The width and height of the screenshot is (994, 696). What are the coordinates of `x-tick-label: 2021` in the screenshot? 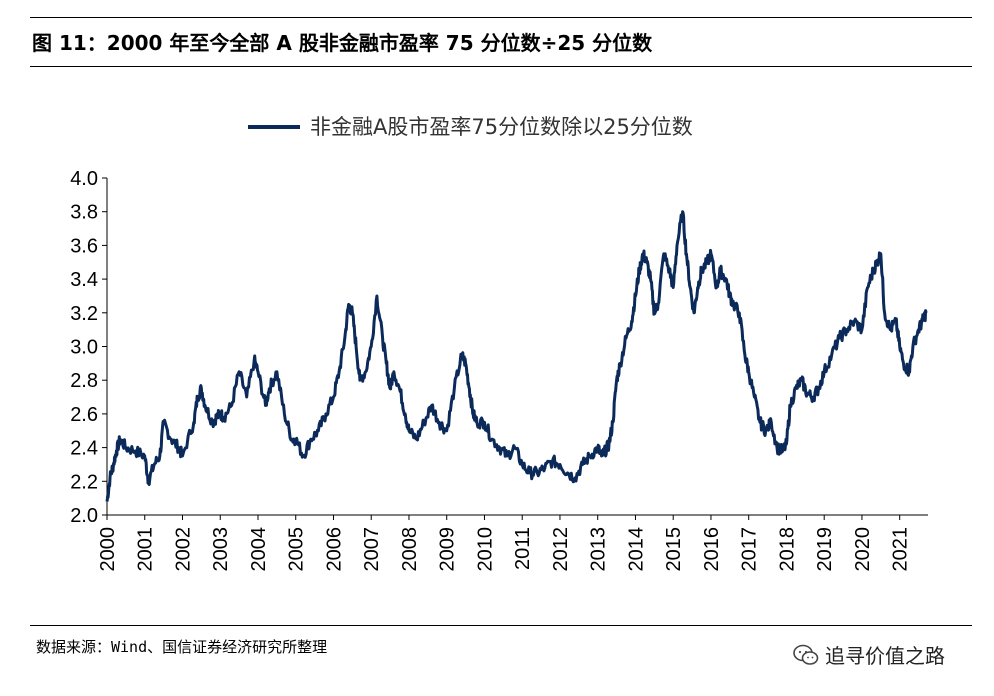 It's located at (901, 549).